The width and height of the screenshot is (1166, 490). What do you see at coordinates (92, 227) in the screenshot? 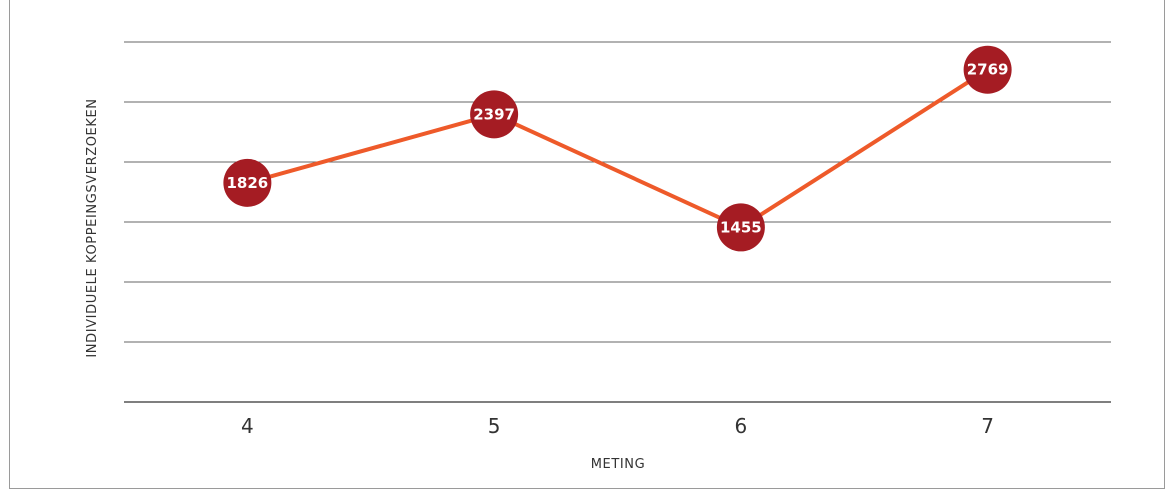
I see `y-axis-title: INDIVIDUELE KOPPEINGSVERZOEKEN` at bounding box center [92, 227].